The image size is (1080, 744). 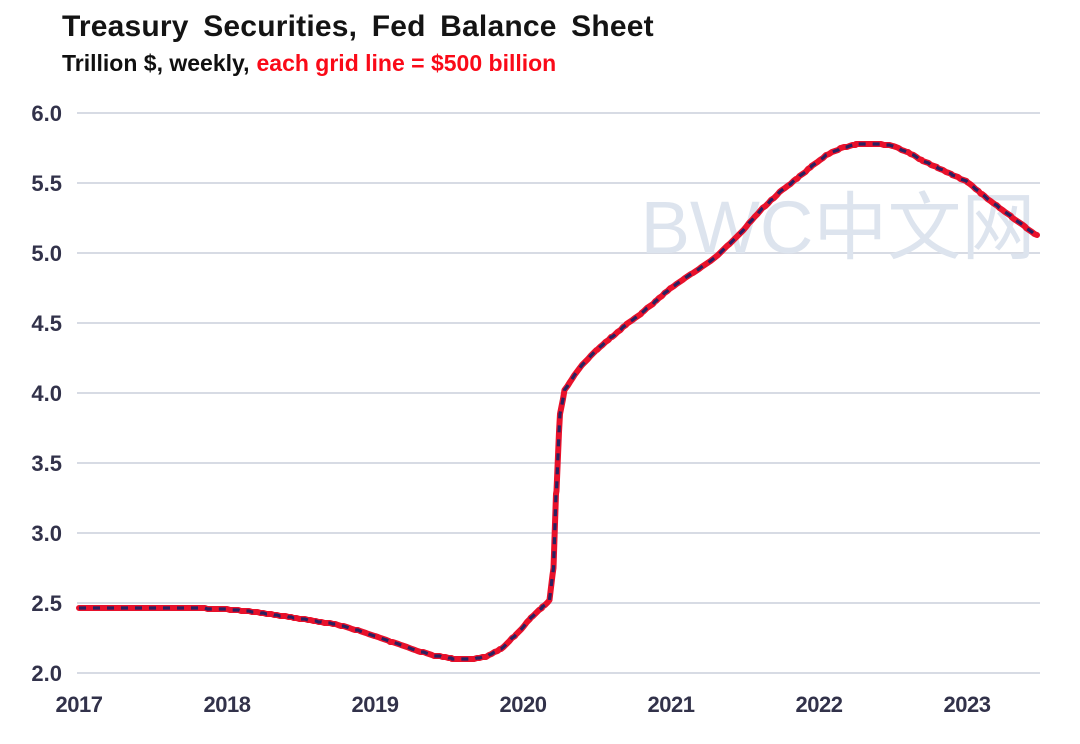 What do you see at coordinates (46, 393) in the screenshot?
I see `y-tick-label: 4.0` at bounding box center [46, 393].